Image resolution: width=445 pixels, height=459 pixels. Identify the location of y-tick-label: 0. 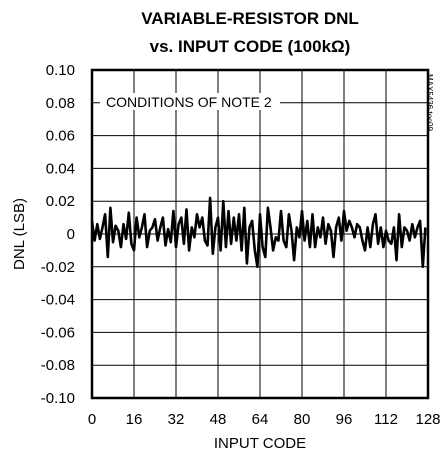
(71, 234).